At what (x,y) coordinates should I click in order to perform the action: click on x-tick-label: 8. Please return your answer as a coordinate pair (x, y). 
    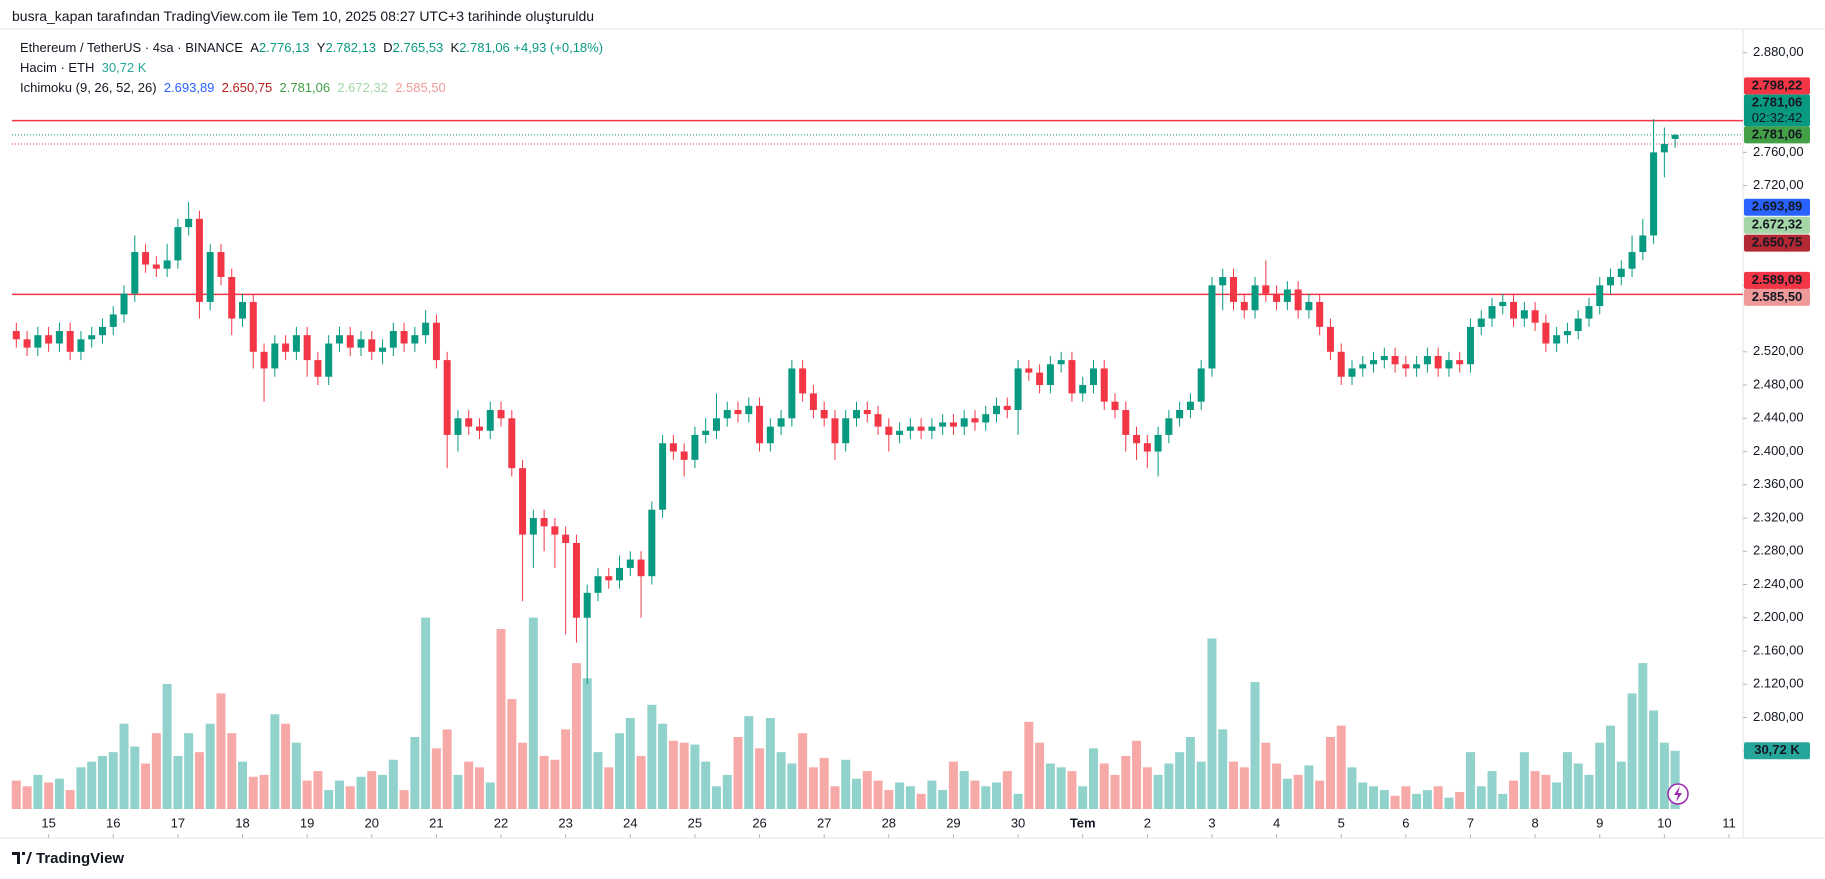
    Looking at the image, I should click on (1534, 822).